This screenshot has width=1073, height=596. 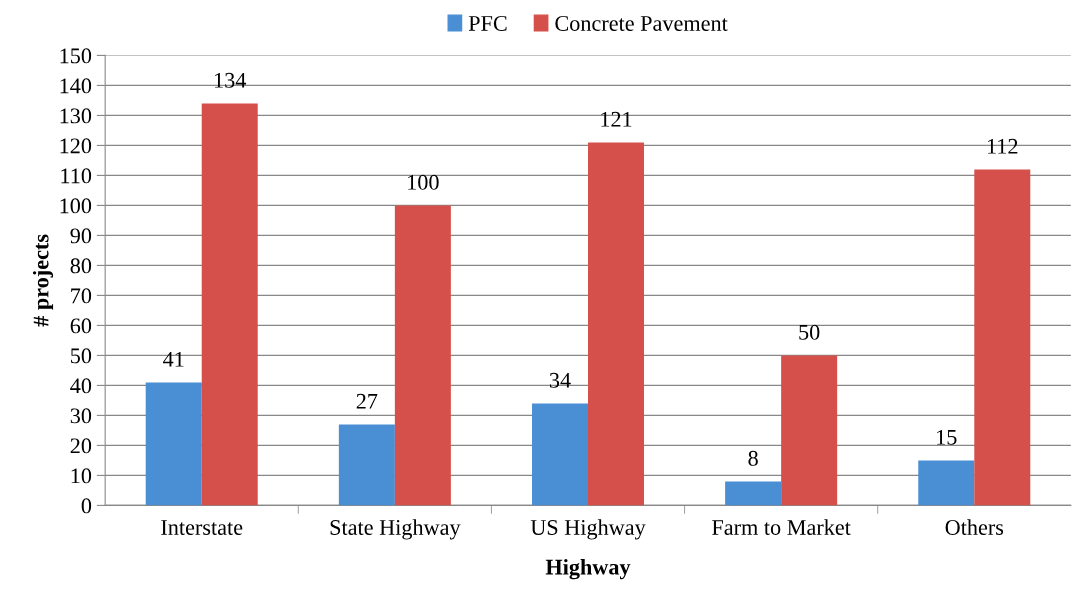 I want to click on legend-label: Concrete Pavement, so click(x=641, y=23).